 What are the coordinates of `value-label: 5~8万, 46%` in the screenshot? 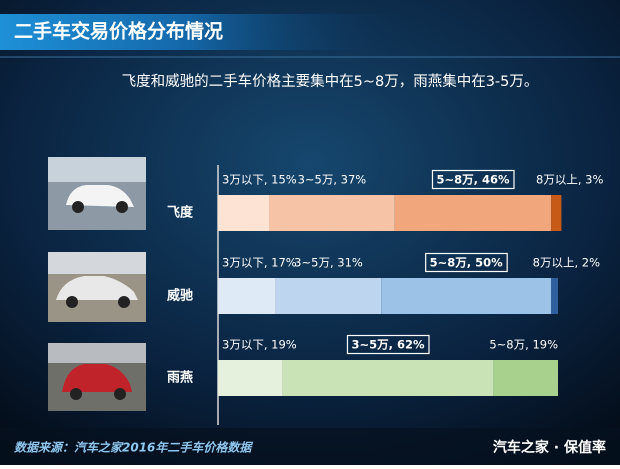 It's located at (473, 180).